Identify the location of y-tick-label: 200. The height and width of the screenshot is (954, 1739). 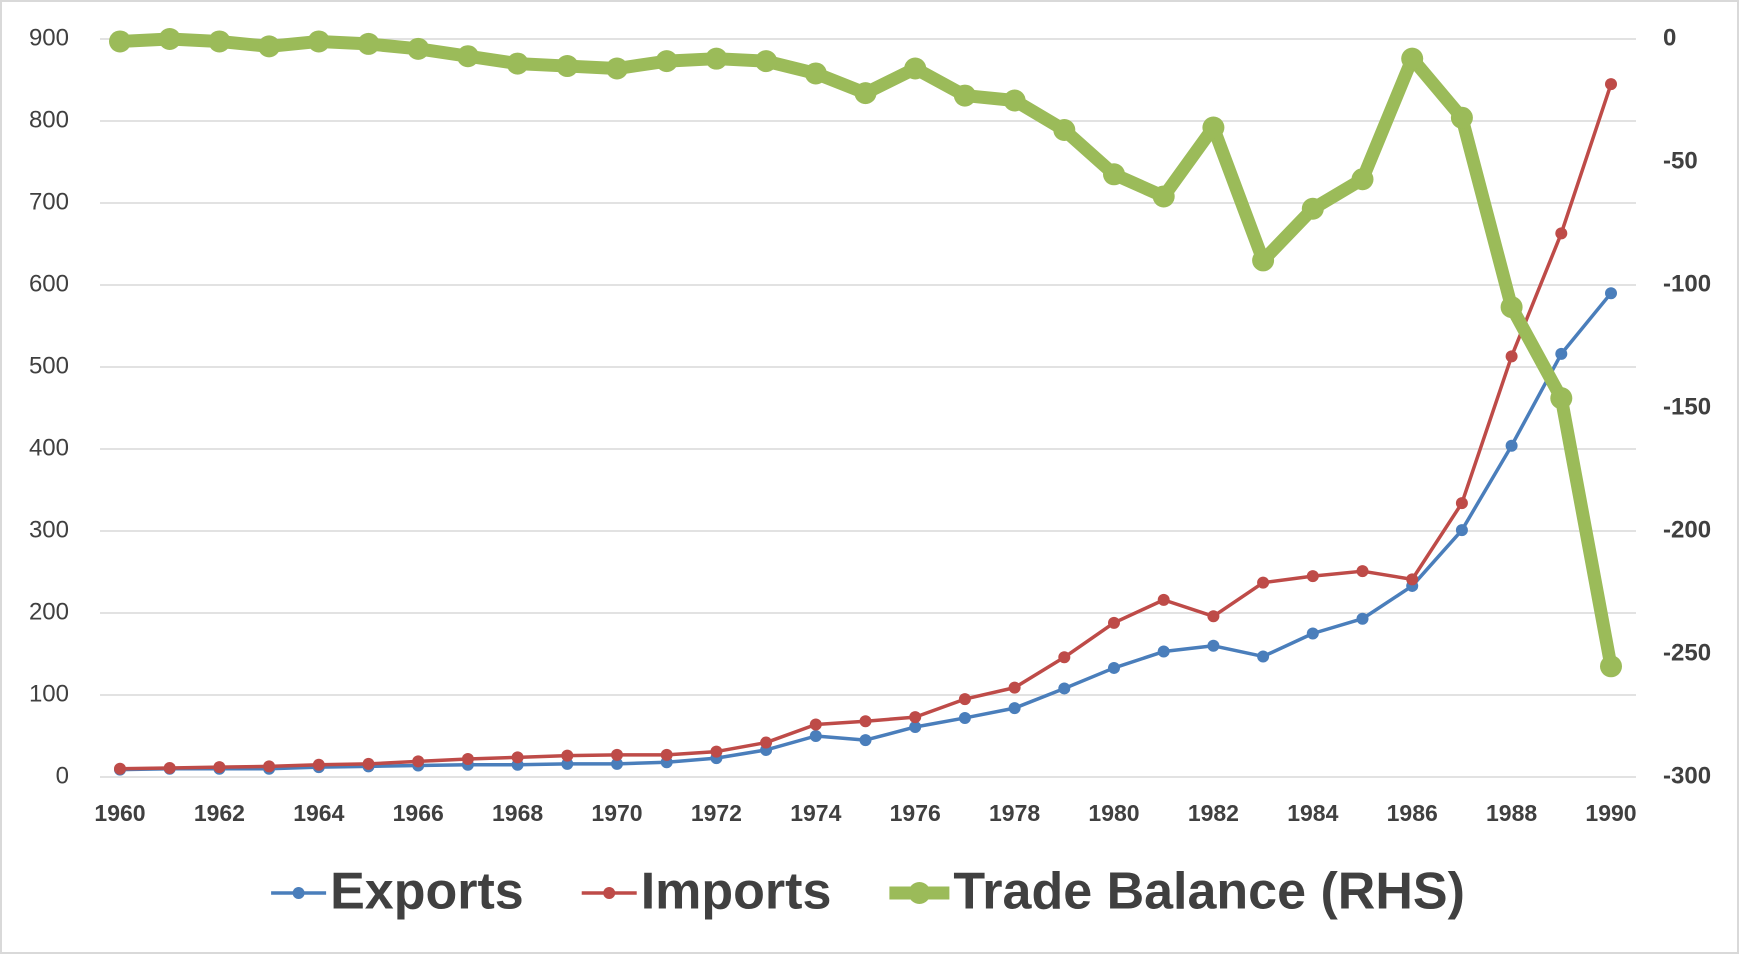
(49, 611).